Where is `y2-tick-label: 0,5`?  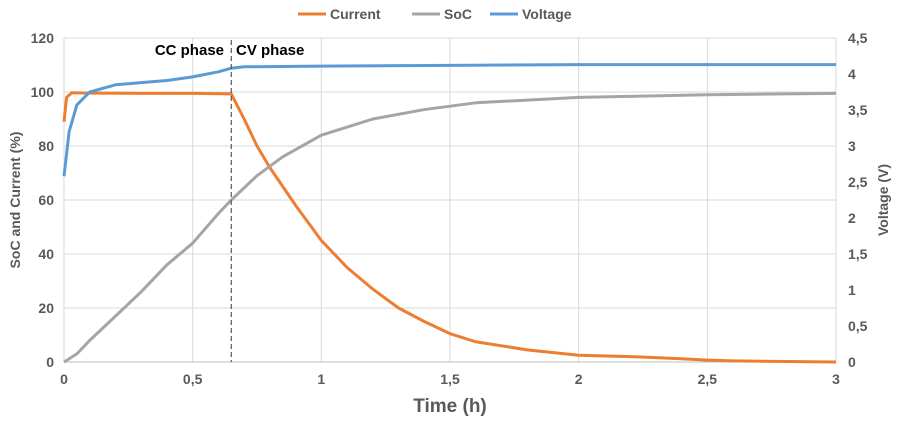
y2-tick-label: 0,5 is located at coordinates (858, 326).